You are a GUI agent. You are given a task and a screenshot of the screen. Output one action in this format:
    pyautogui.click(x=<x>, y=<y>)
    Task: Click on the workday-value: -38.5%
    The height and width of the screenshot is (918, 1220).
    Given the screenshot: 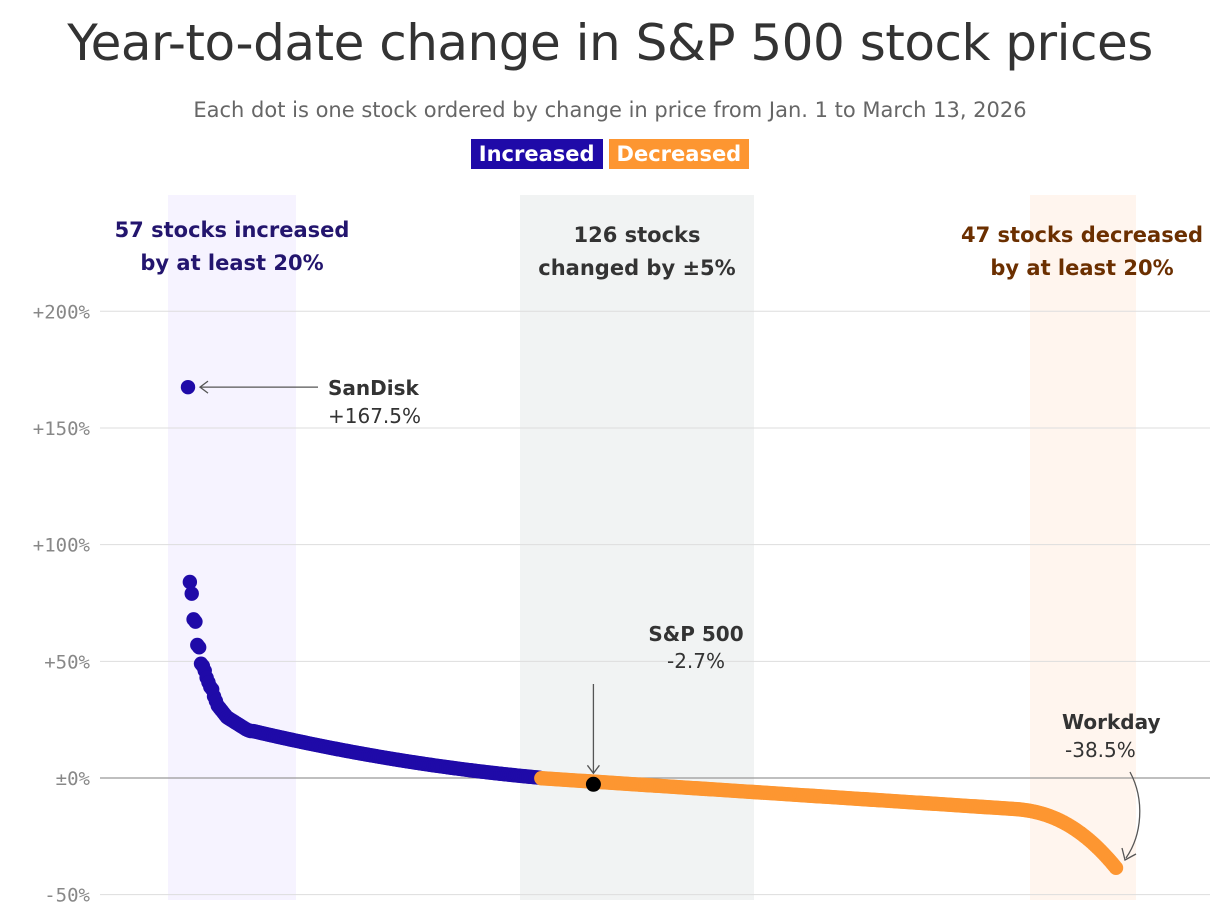 What is the action you would take?
    pyautogui.click(x=1100, y=750)
    